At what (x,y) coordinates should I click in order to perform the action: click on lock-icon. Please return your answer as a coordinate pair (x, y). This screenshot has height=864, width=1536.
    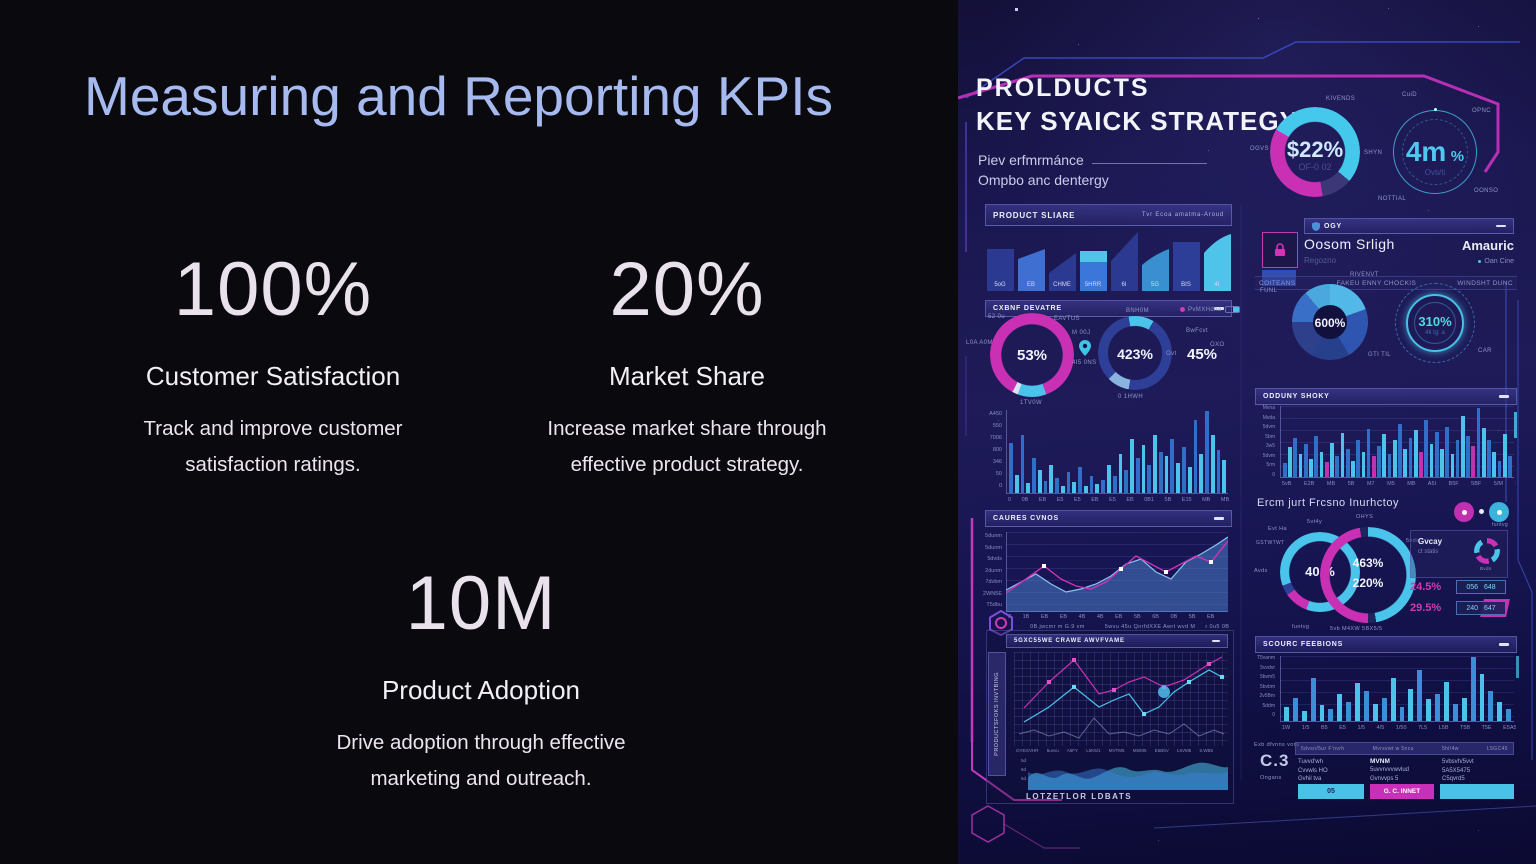
    Looking at the image, I should click on (1280, 249).